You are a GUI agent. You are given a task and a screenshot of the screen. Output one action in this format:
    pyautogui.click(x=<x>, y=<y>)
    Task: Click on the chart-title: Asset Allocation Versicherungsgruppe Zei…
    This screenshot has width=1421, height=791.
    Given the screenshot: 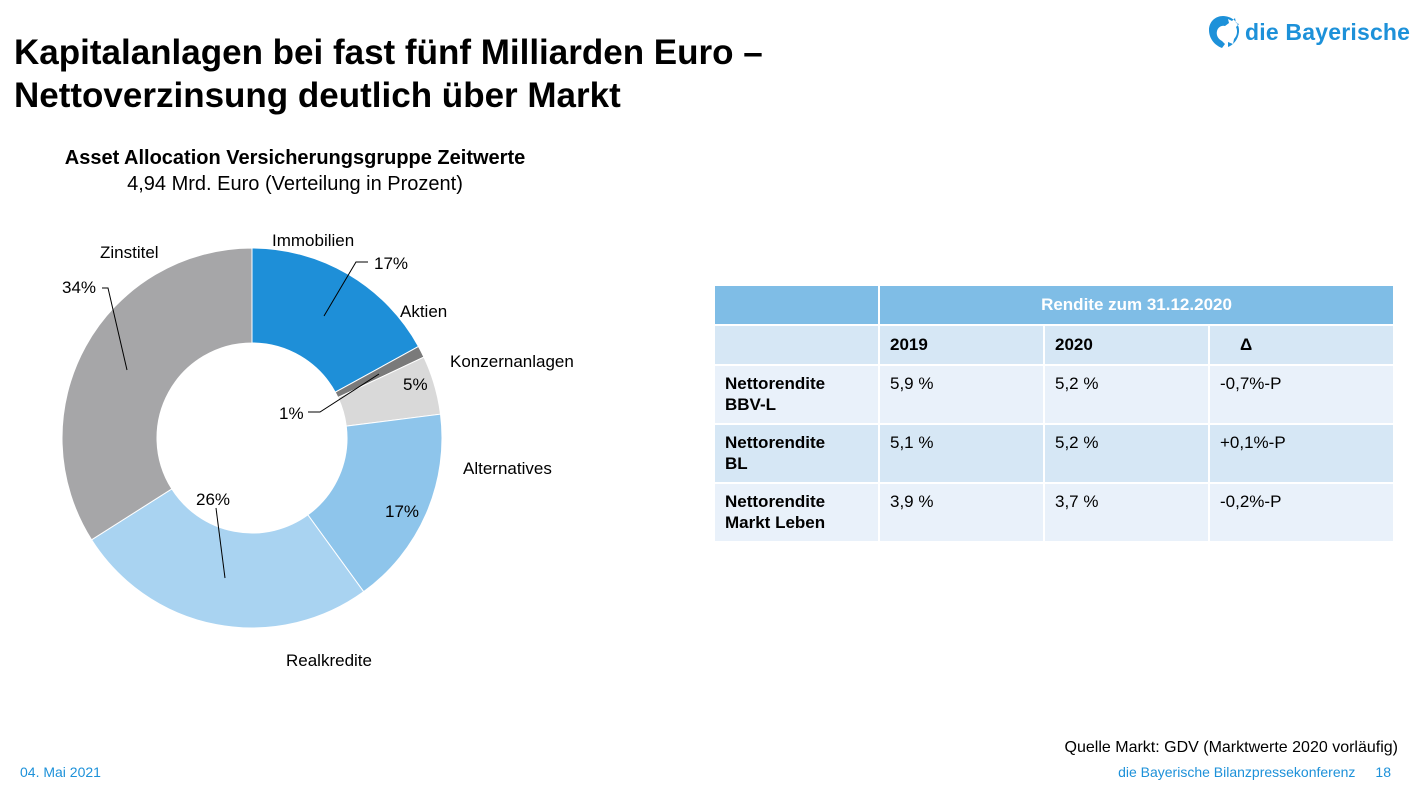 What is the action you would take?
    pyautogui.click(x=295, y=158)
    